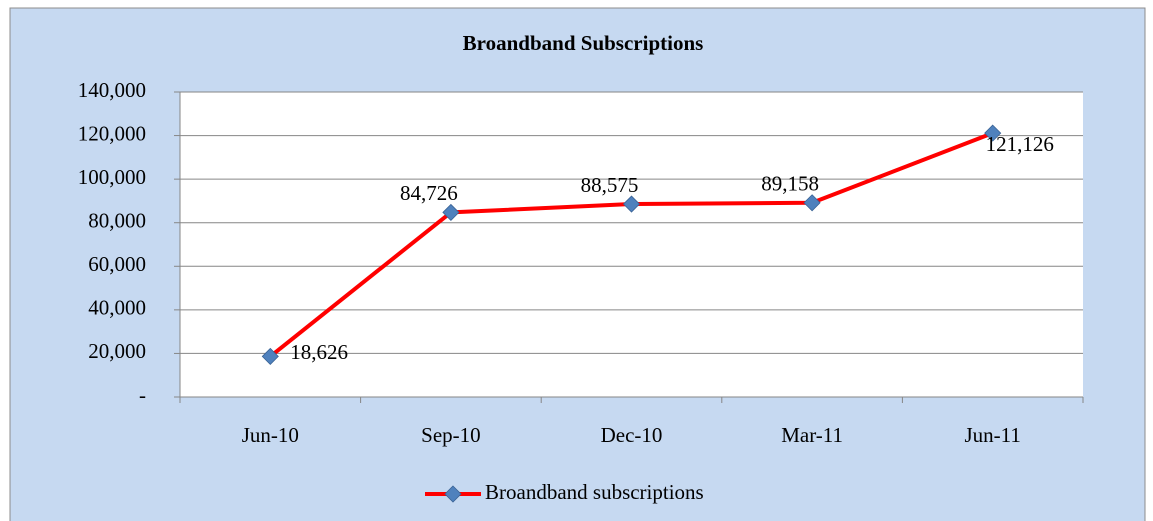 This screenshot has height=521, width=1153. I want to click on x-tick-label: Jun-10, so click(270, 435).